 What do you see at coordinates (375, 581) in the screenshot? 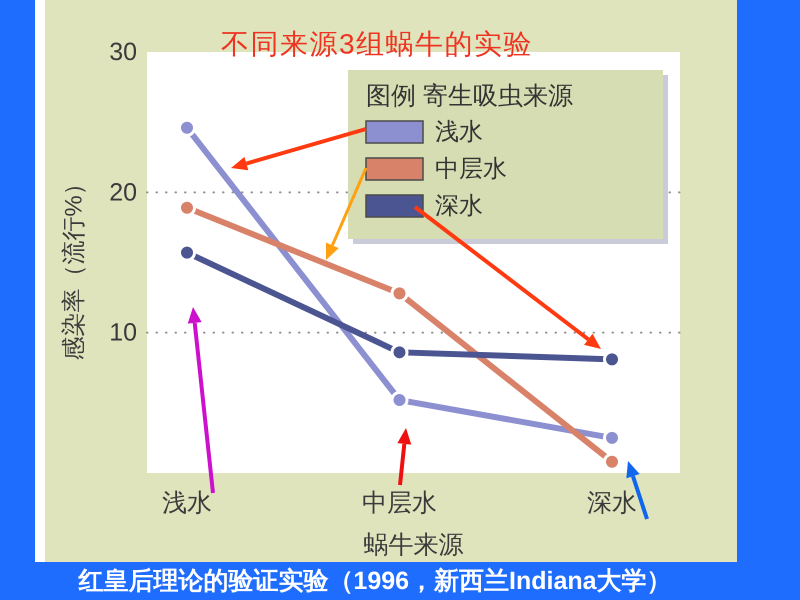
I see `annotation: 红皇后理论的验证实验（1996，新西兰Indiana大学）` at bounding box center [375, 581].